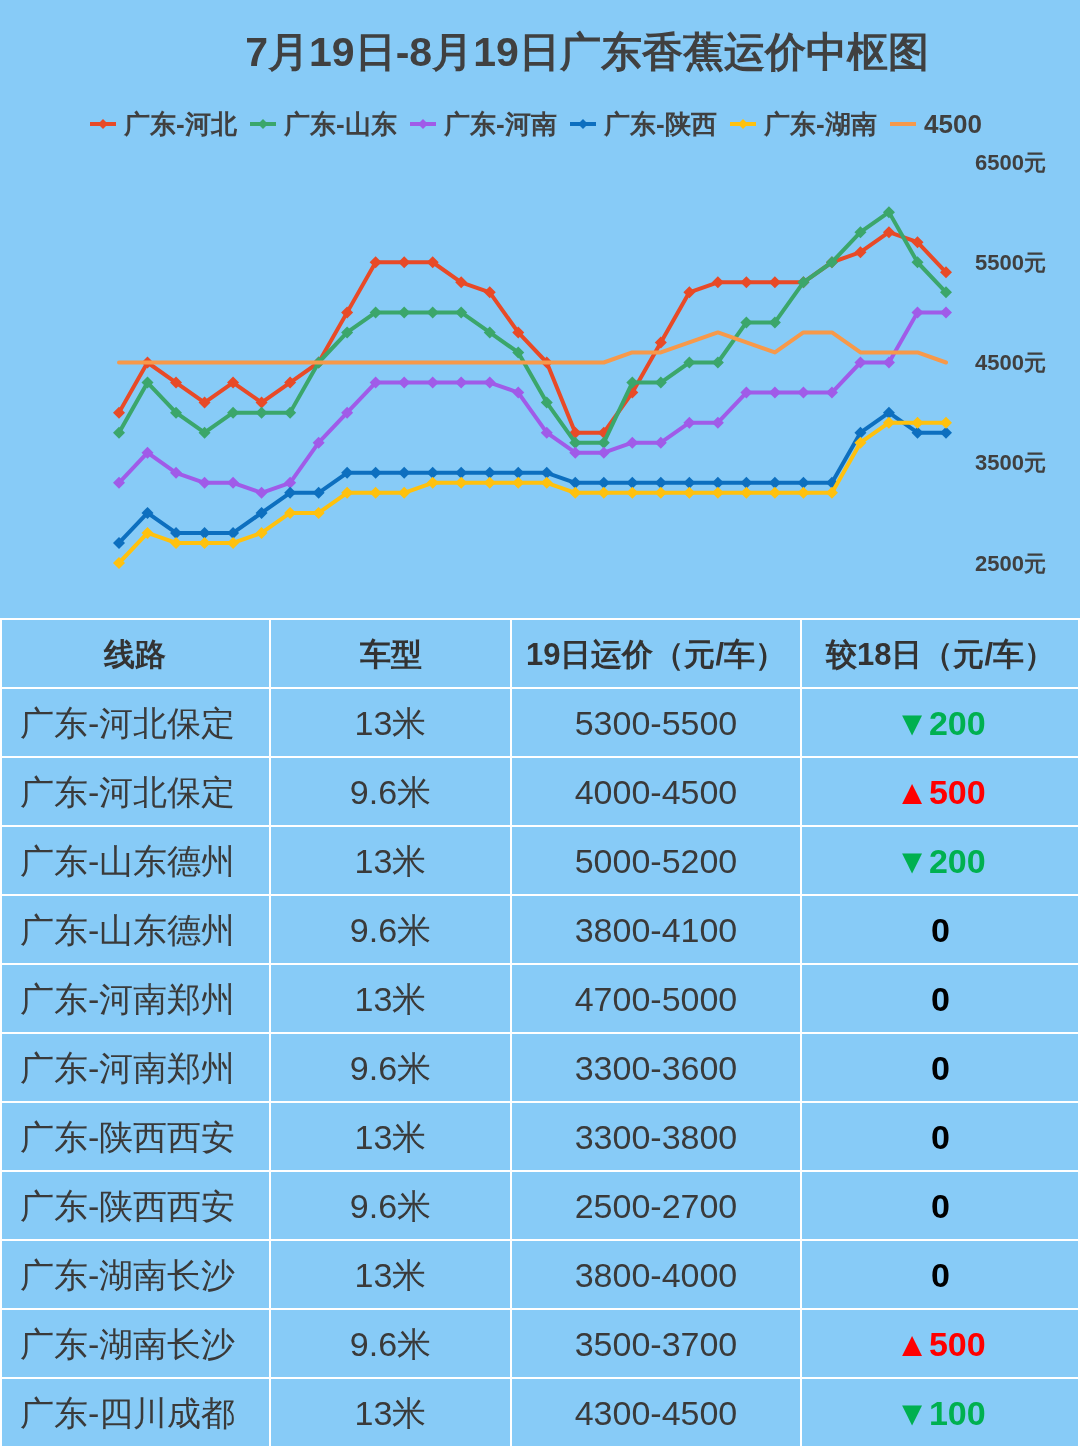 The image size is (1080, 1447). I want to click on y-tick-label: 4500元, so click(1010, 362).